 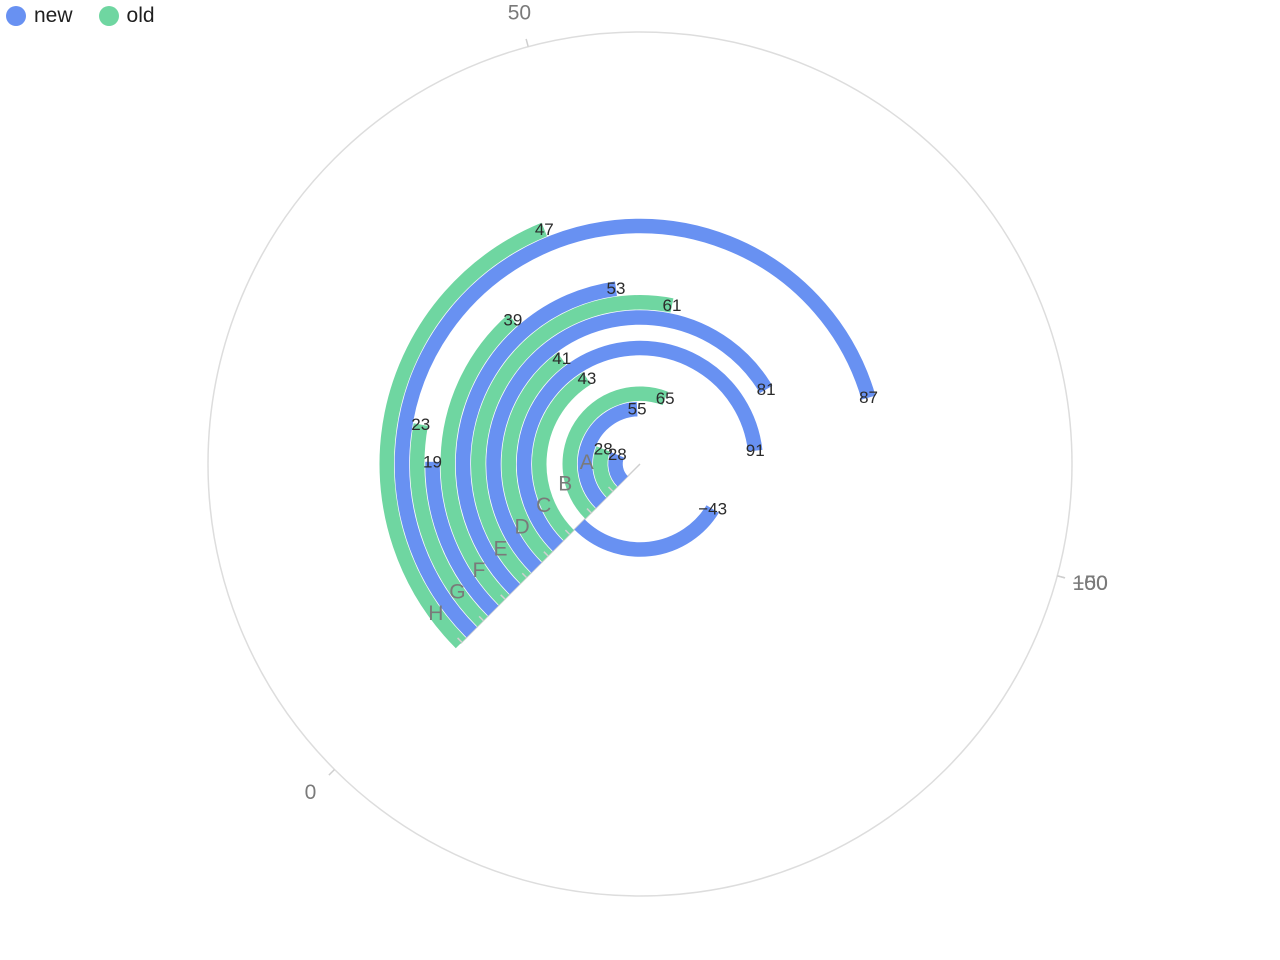 I want to click on value-label-new-H: 87, so click(x=868, y=397).